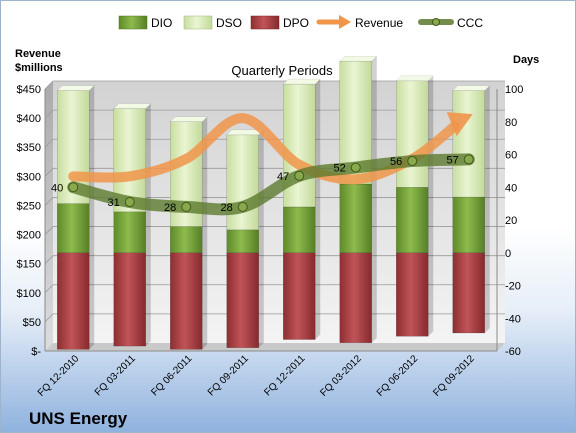 The width and height of the screenshot is (576, 433). What do you see at coordinates (296, 23) in the screenshot?
I see `legend-label-dpo: DPO` at bounding box center [296, 23].